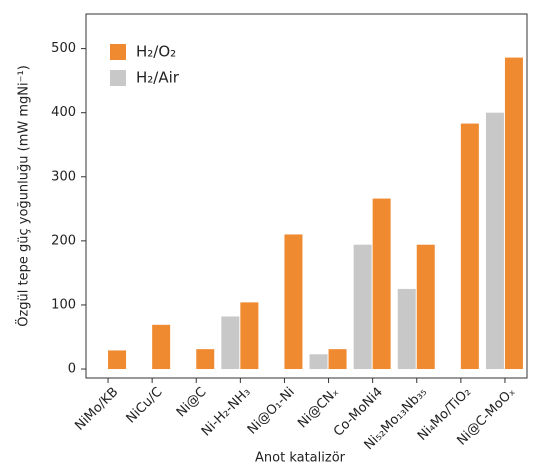 The image size is (534, 466). I want to click on y-tick-label: 400, so click(63, 112).